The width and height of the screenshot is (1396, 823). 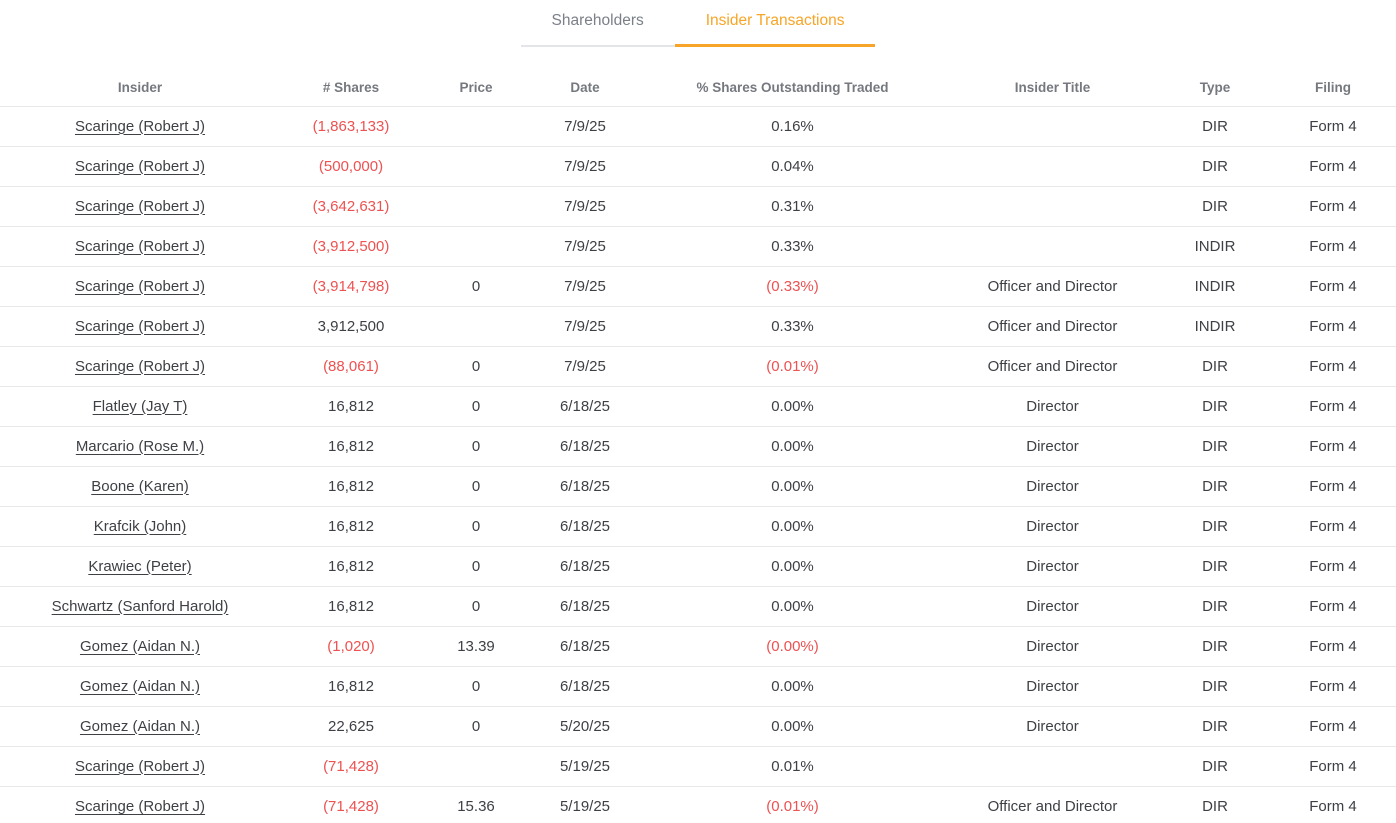 I want to click on pct-outstanding-cell: 0.31%, so click(x=792, y=205).